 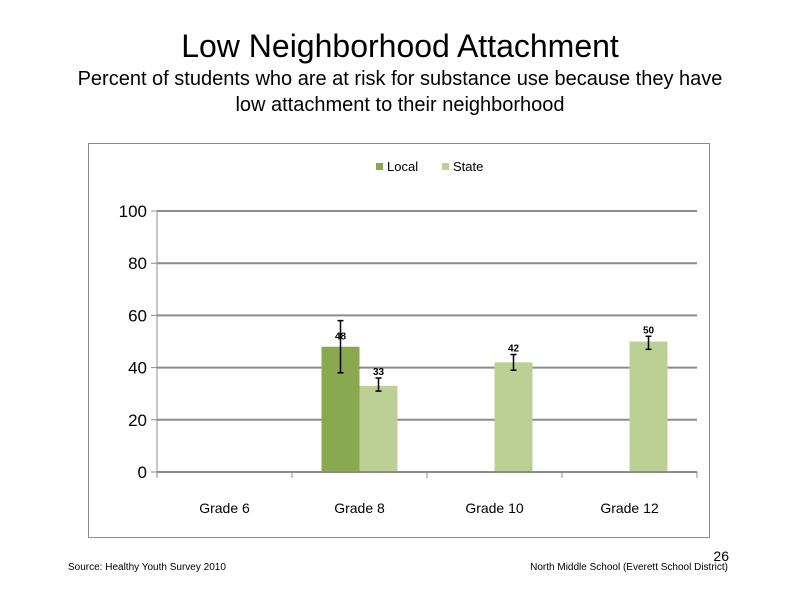 What do you see at coordinates (402, 166) in the screenshot?
I see `legend-label-local: Local` at bounding box center [402, 166].